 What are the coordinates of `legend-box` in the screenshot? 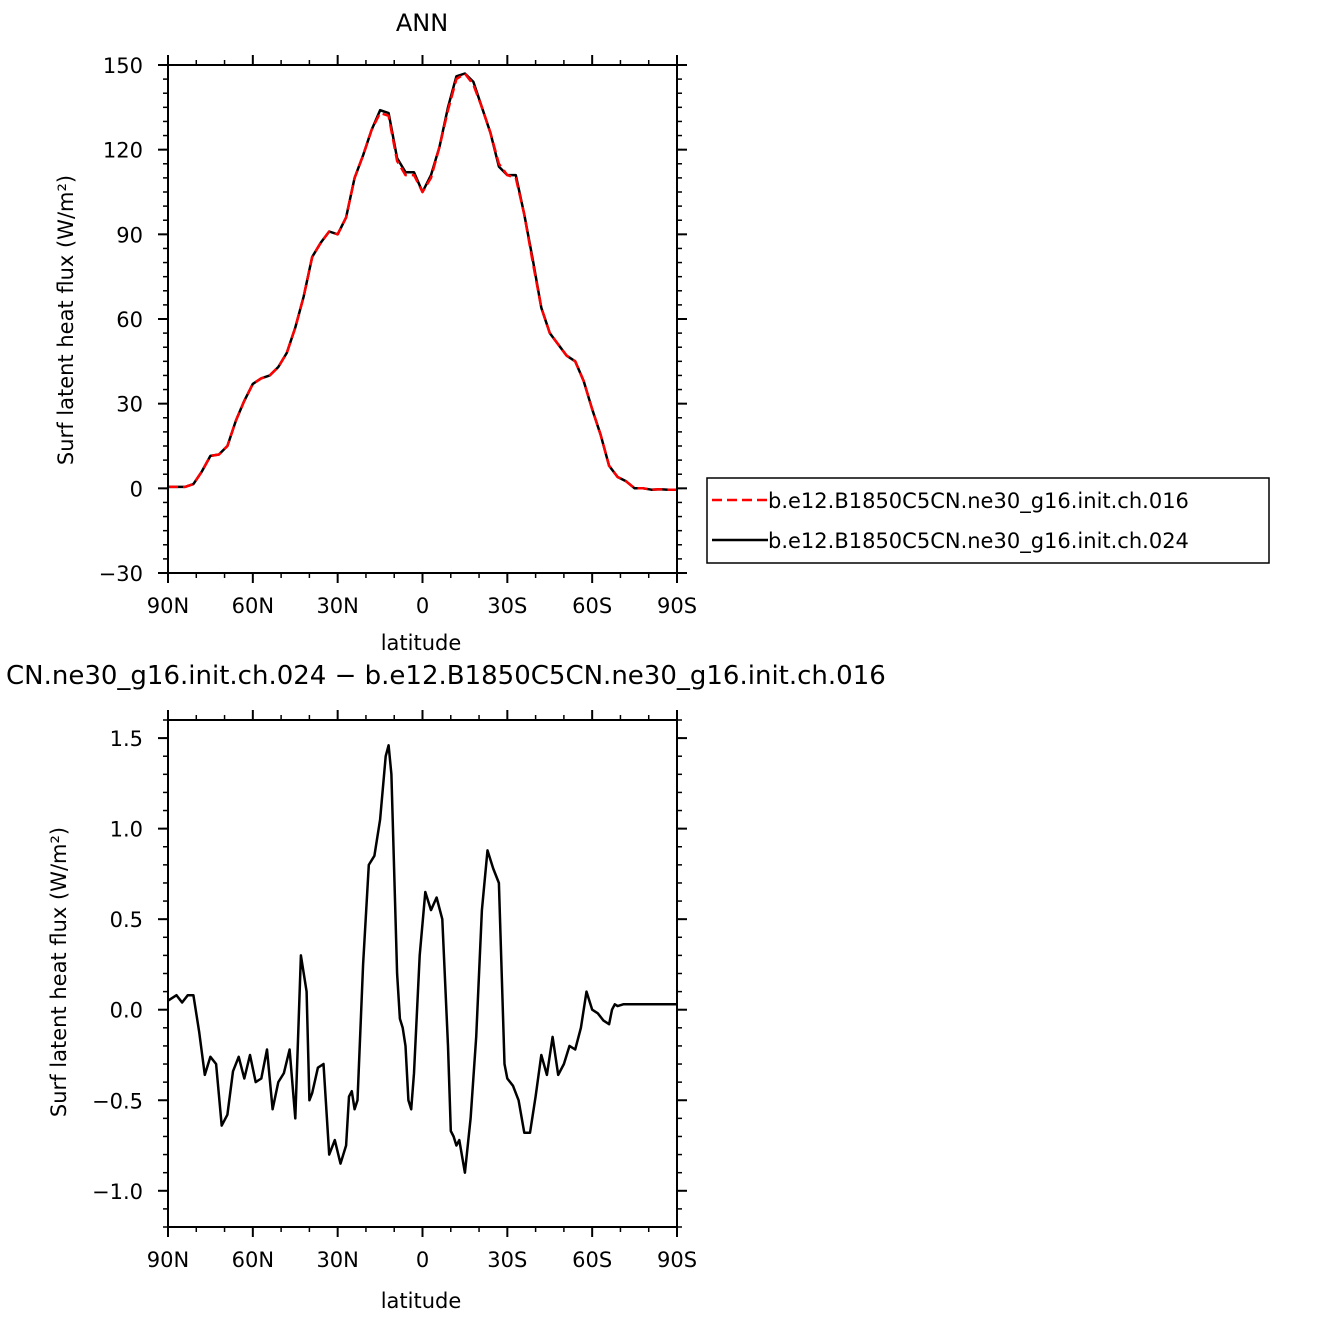 It's located at (988, 520).